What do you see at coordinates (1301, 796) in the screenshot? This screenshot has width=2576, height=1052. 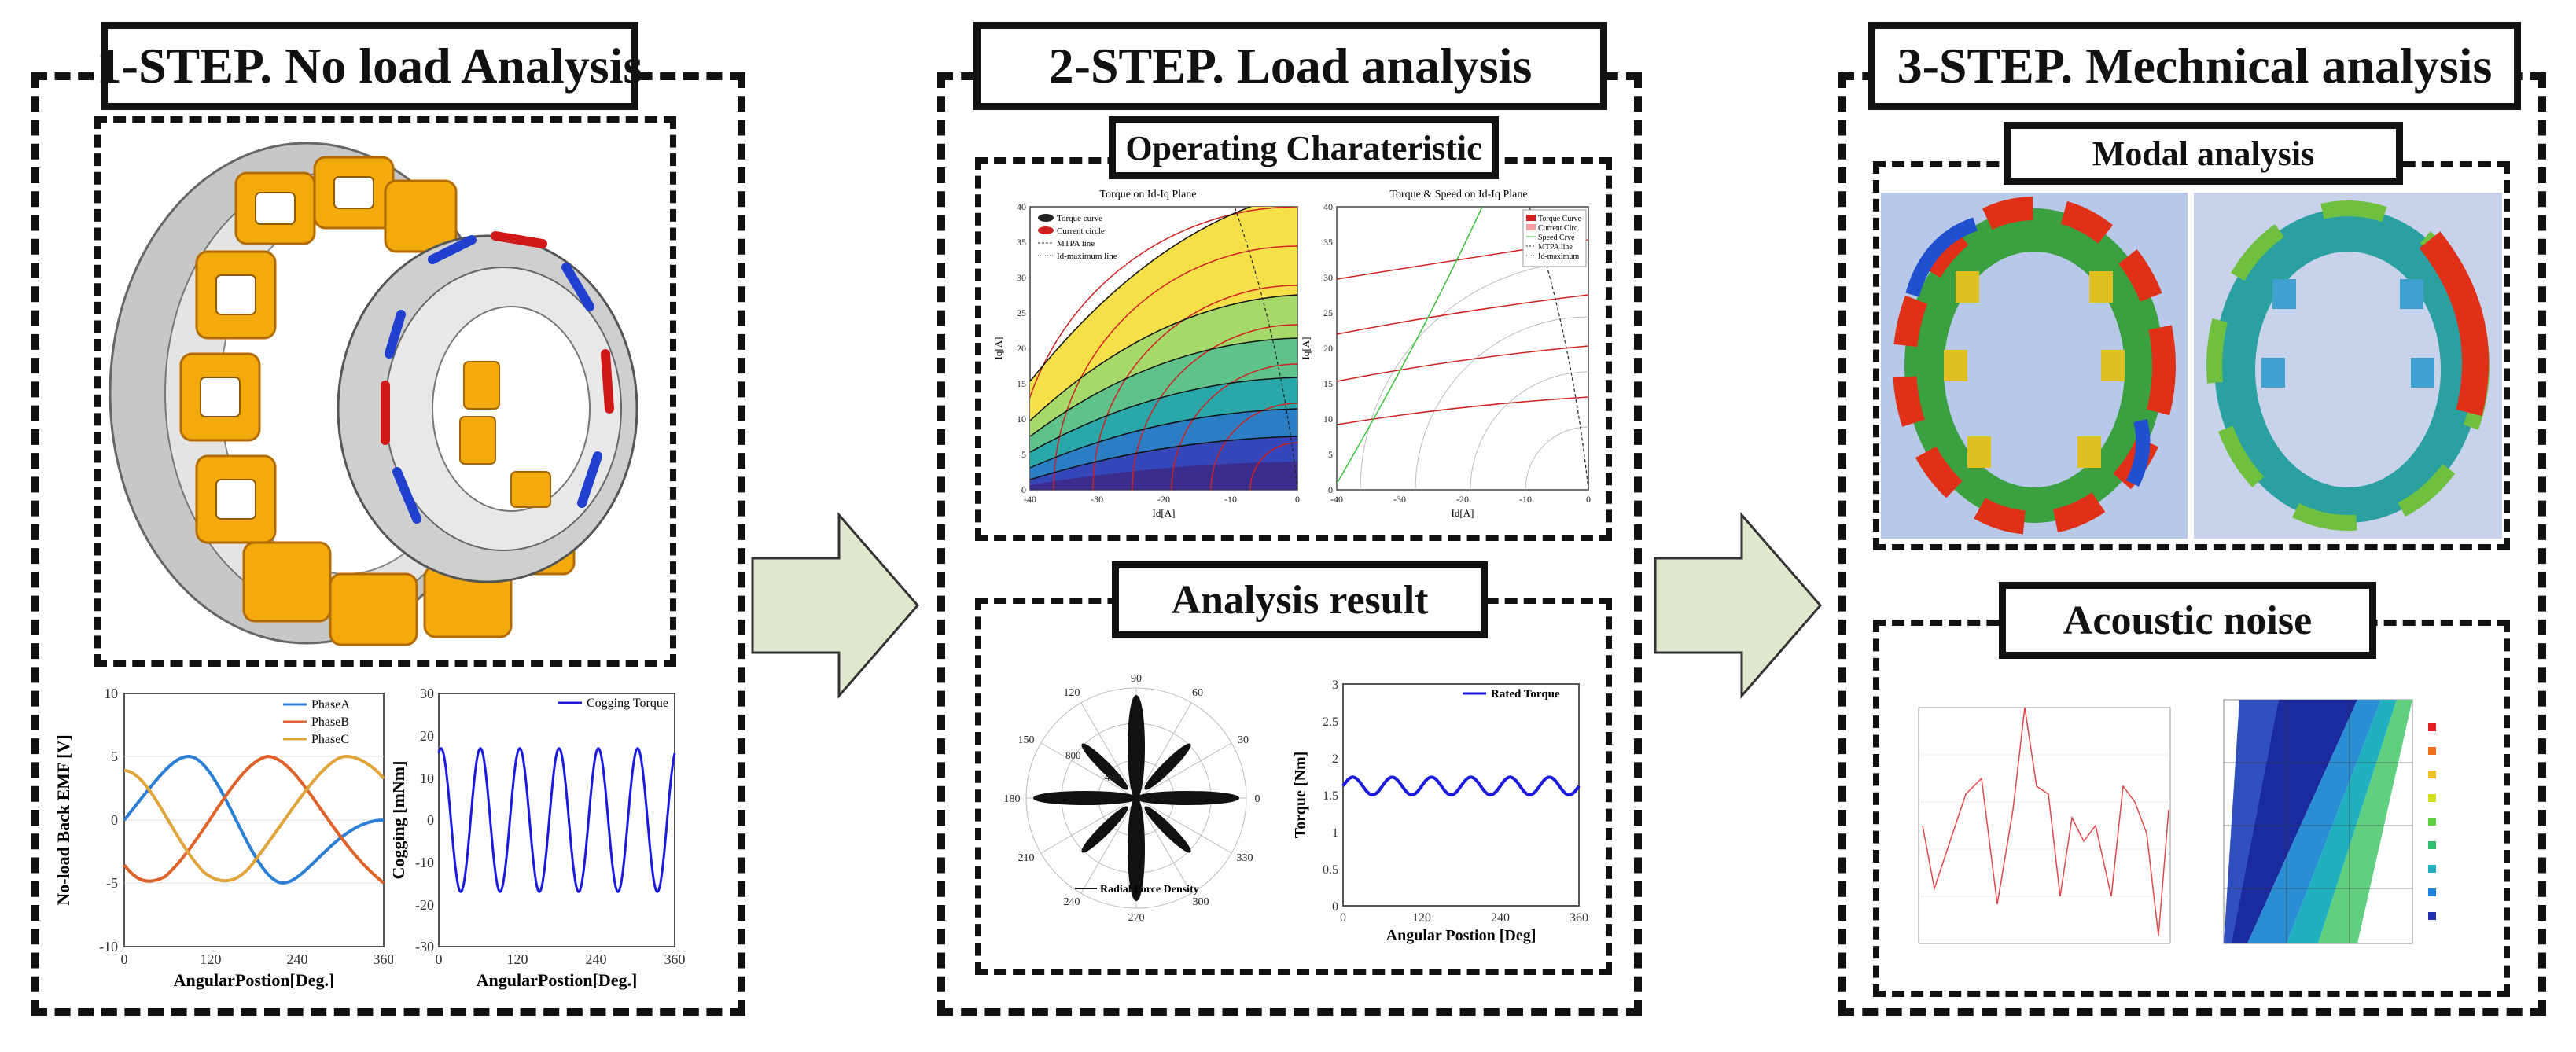 I see `torque-ylabel: Torque [Nm]` at bounding box center [1301, 796].